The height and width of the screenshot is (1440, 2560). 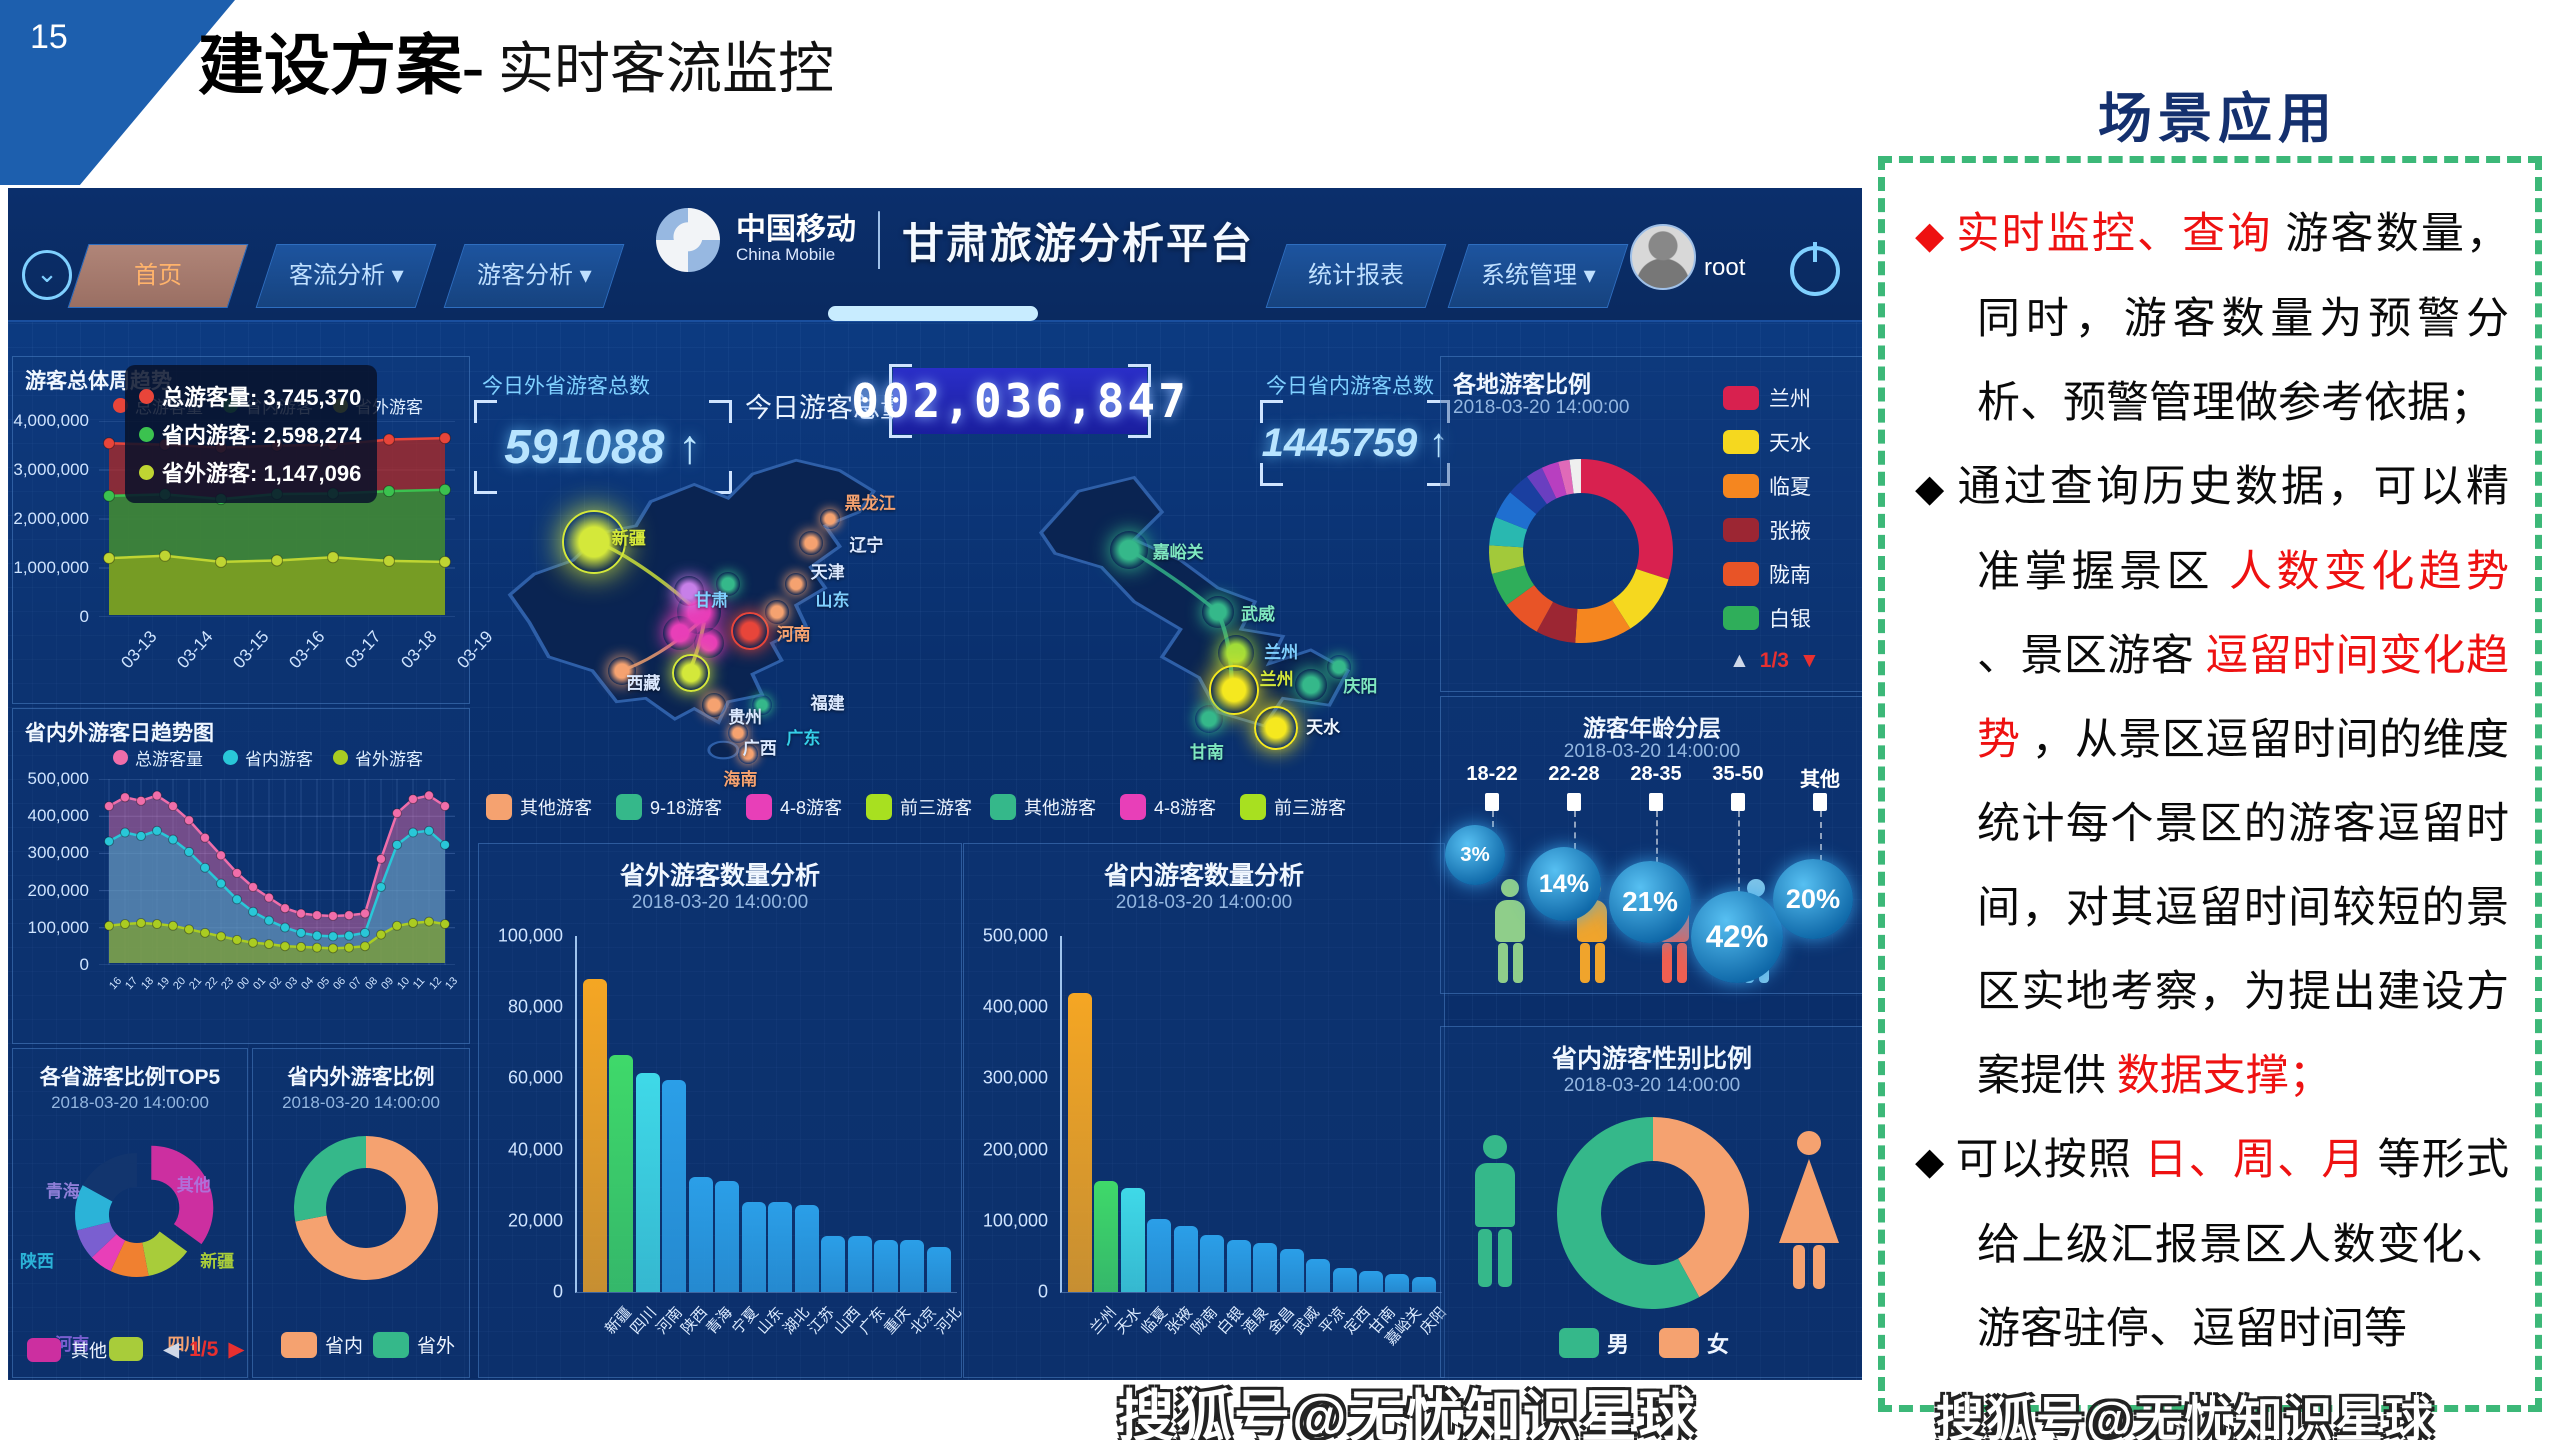 What do you see at coordinates (1203, 876) in the screenshot?
I see `panel-title: 省内游客数量分析` at bounding box center [1203, 876].